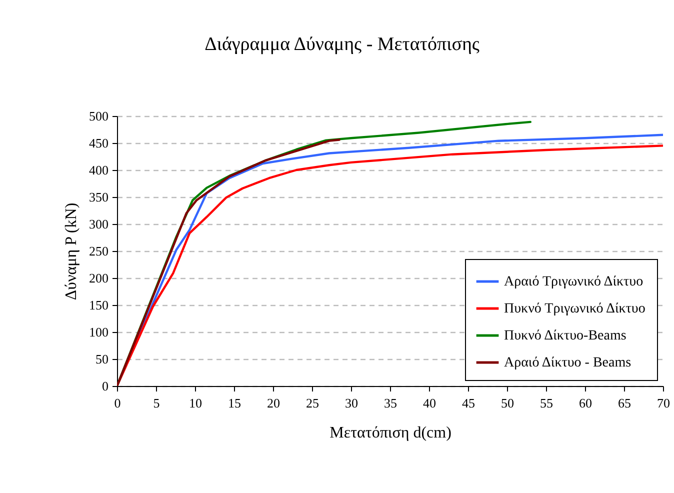 The width and height of the screenshot is (674, 493). I want to click on x-tick-label: 60, so click(585, 403).